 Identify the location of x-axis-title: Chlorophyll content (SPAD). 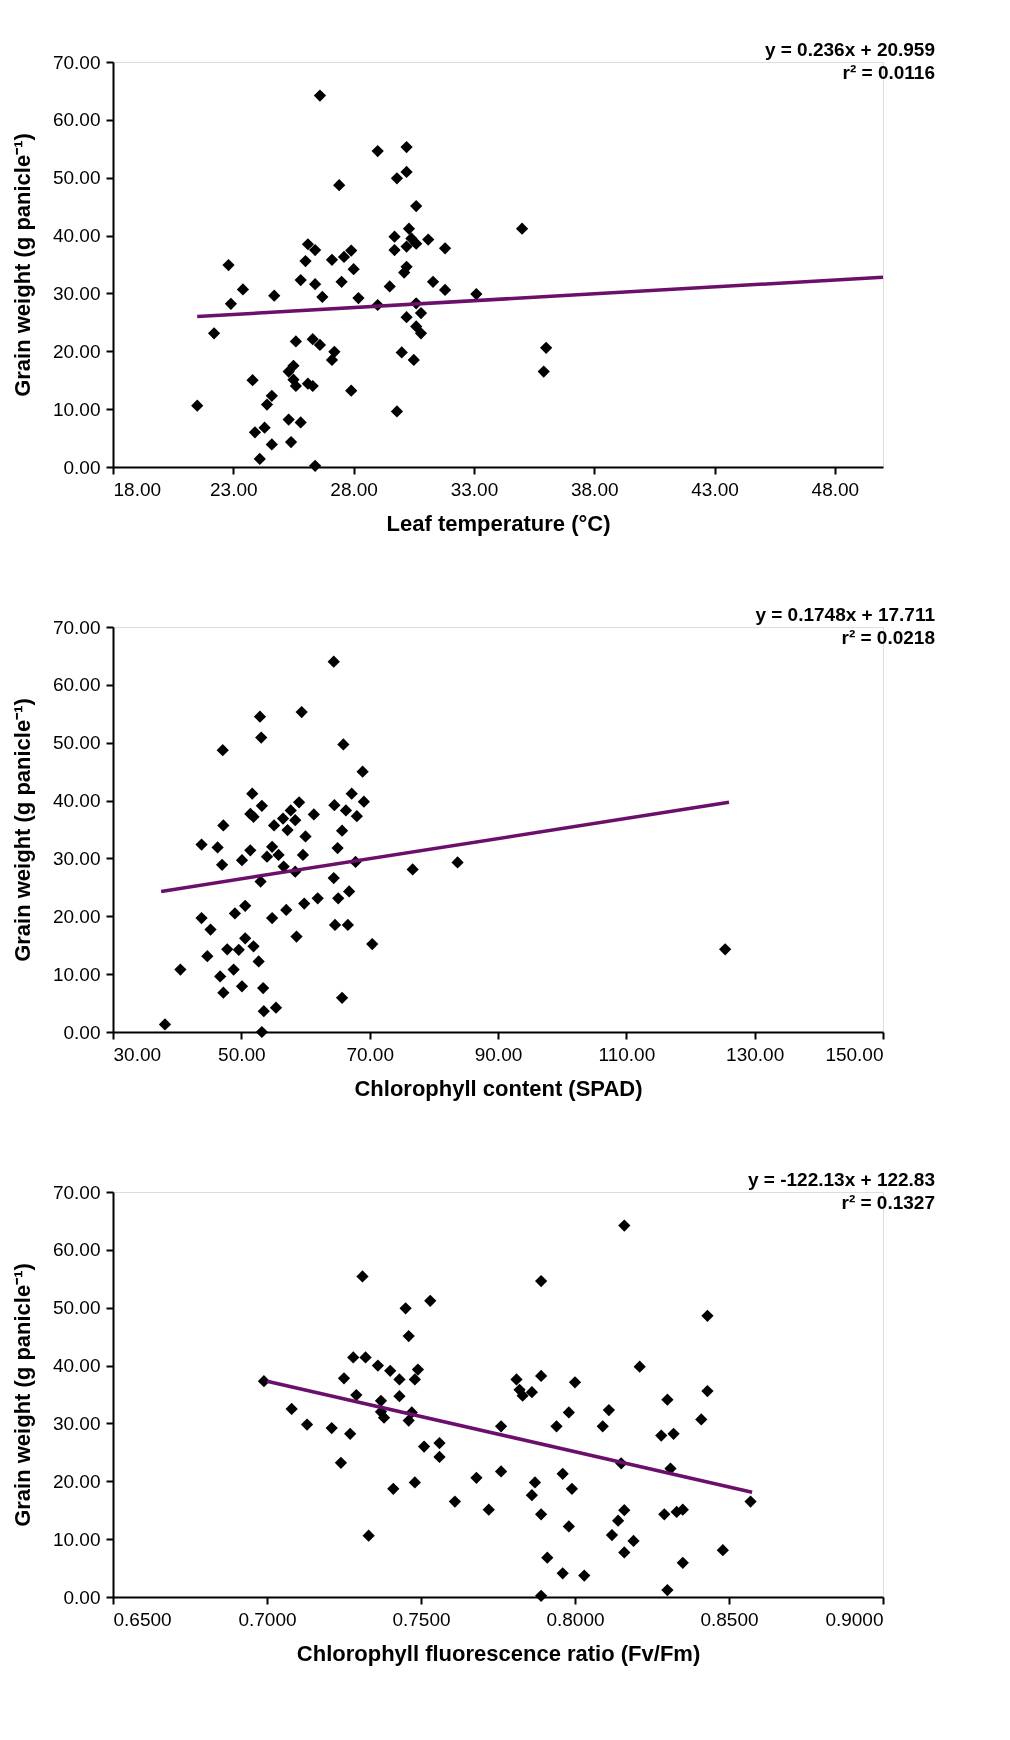
(498, 1088).